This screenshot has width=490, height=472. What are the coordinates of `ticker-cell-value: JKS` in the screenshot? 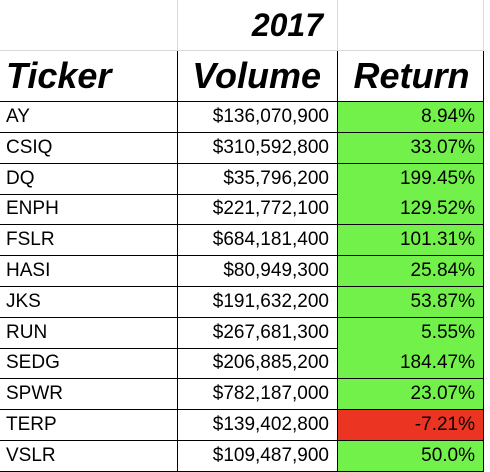 It's located at (23, 301).